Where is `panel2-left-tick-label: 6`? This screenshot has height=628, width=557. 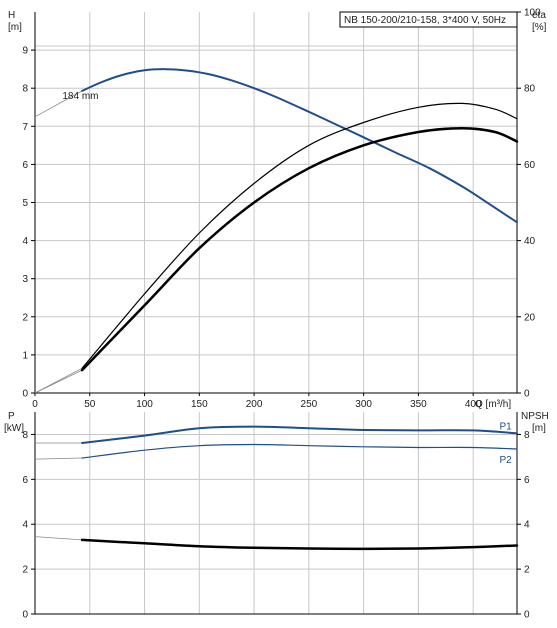
panel2-left-tick-label: 6 is located at coordinates (25, 480).